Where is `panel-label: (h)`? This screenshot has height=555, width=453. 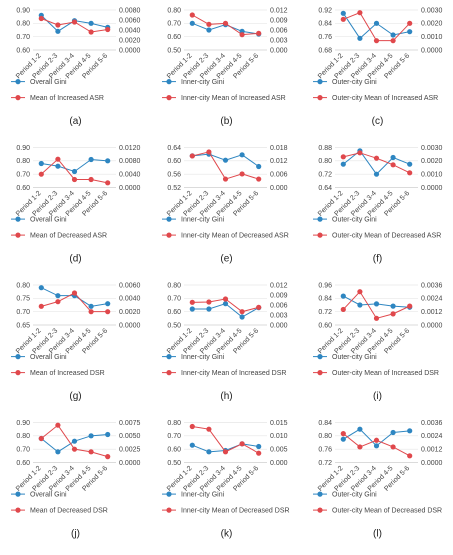
panel-label: (h) is located at coordinates (226, 396).